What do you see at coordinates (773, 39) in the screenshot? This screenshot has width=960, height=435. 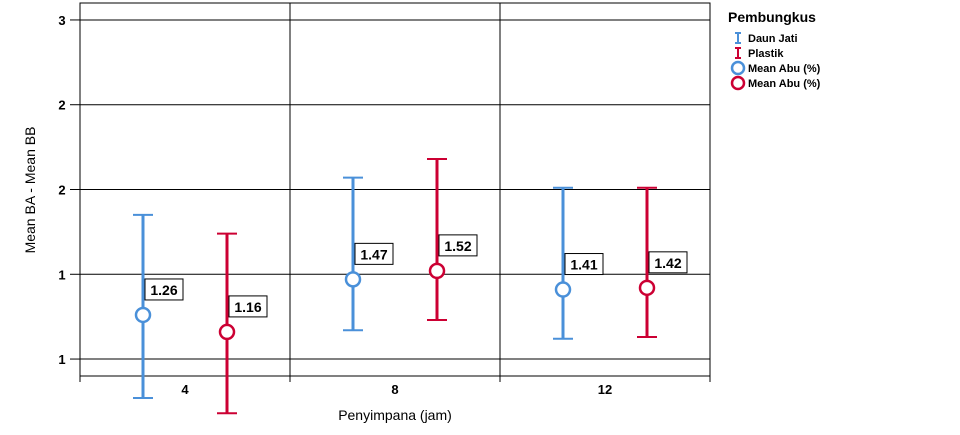 I see `legend-entry-label: Daun Jati` at bounding box center [773, 39].